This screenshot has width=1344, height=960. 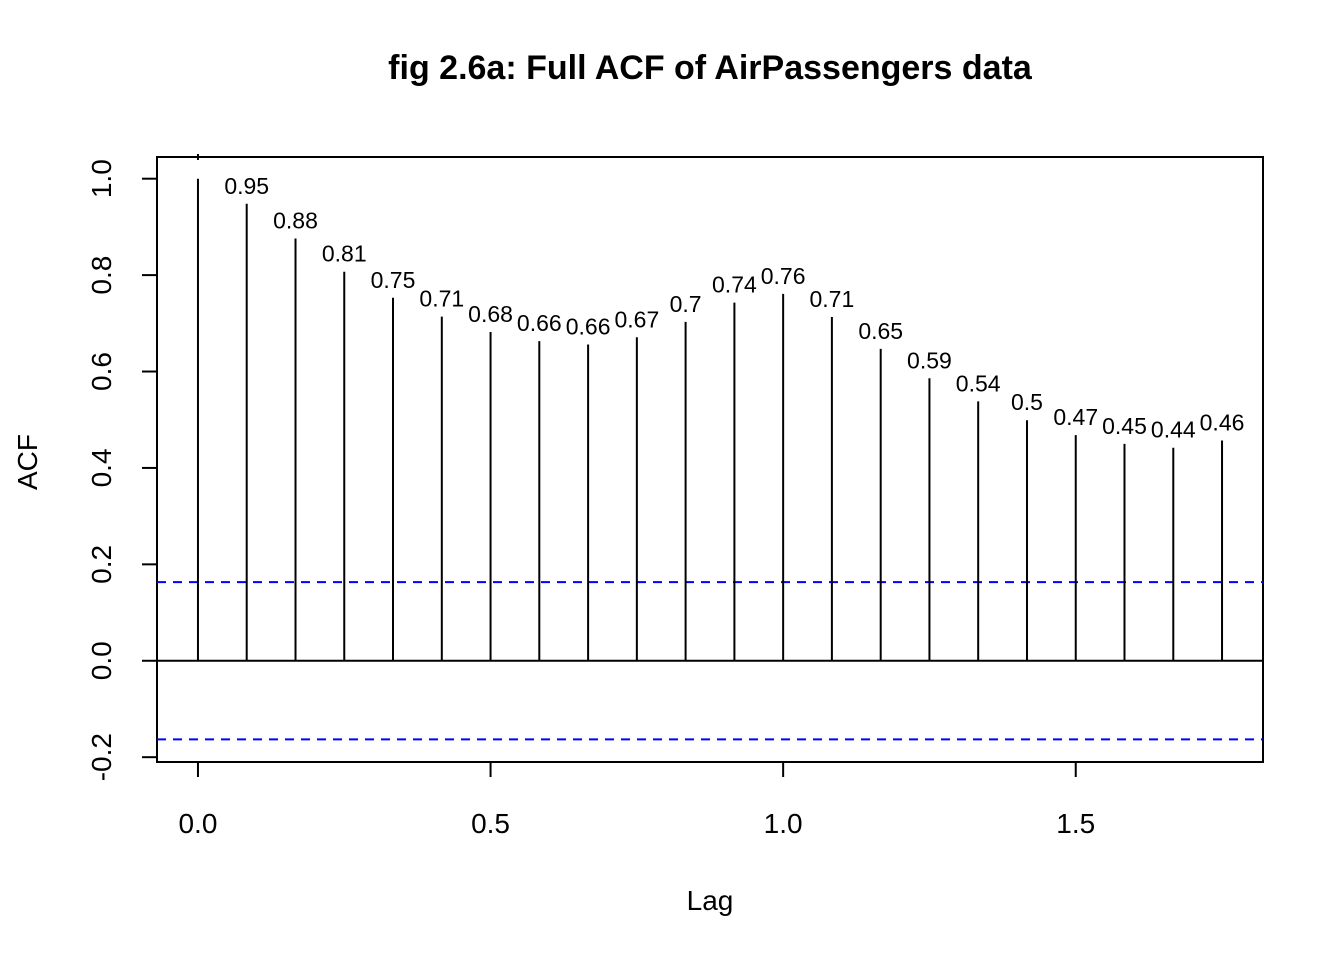 I want to click on acf-value-label: 0.75, so click(x=393, y=280).